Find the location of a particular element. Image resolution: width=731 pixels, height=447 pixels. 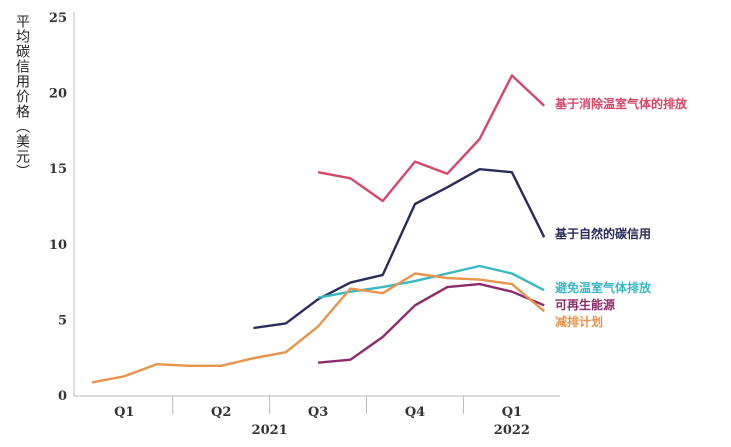

x-tick-label: Q4 is located at coordinates (415, 412).